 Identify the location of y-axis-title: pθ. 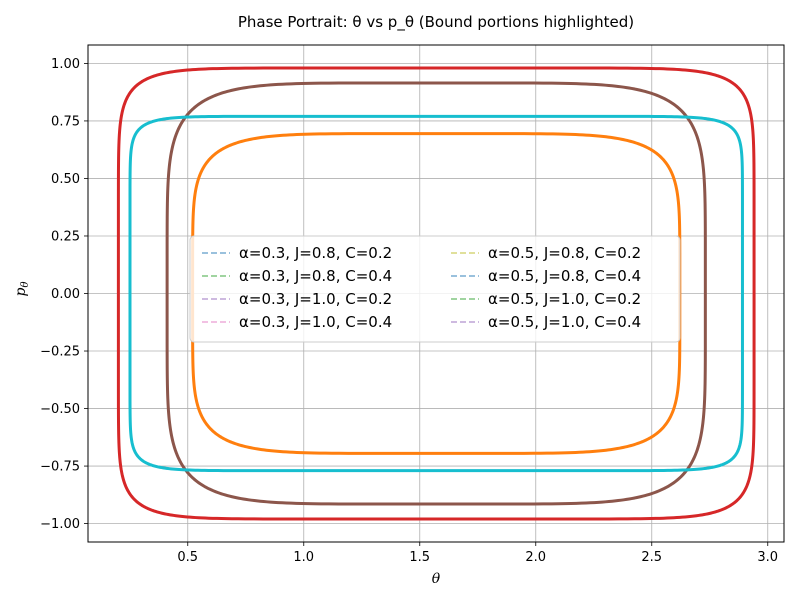
(22, 289).